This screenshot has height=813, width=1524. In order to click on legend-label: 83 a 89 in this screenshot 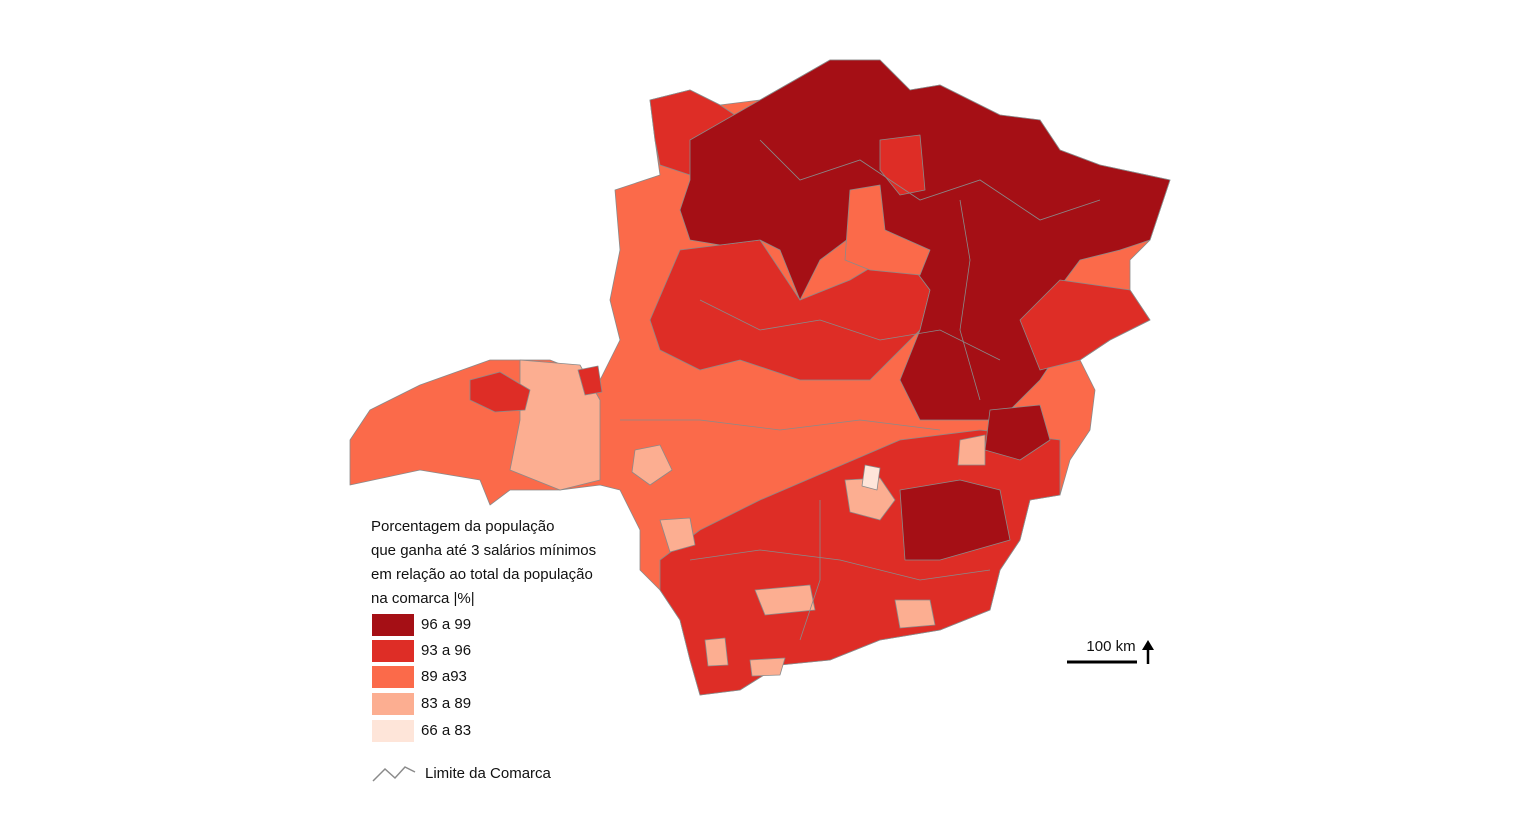, I will do `click(446, 703)`.